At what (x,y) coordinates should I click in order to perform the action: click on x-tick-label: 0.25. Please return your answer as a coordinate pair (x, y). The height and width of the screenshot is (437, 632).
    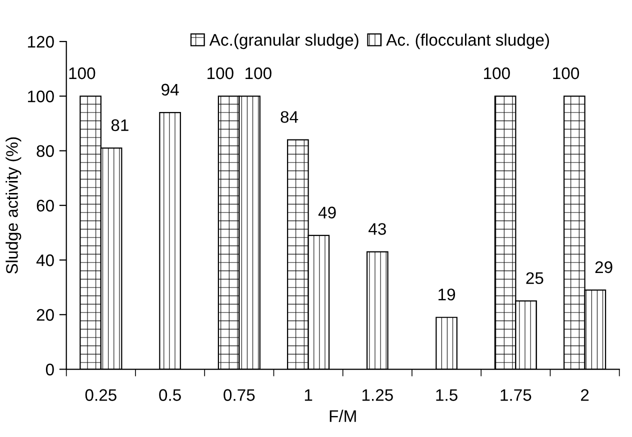
    Looking at the image, I should click on (100, 395).